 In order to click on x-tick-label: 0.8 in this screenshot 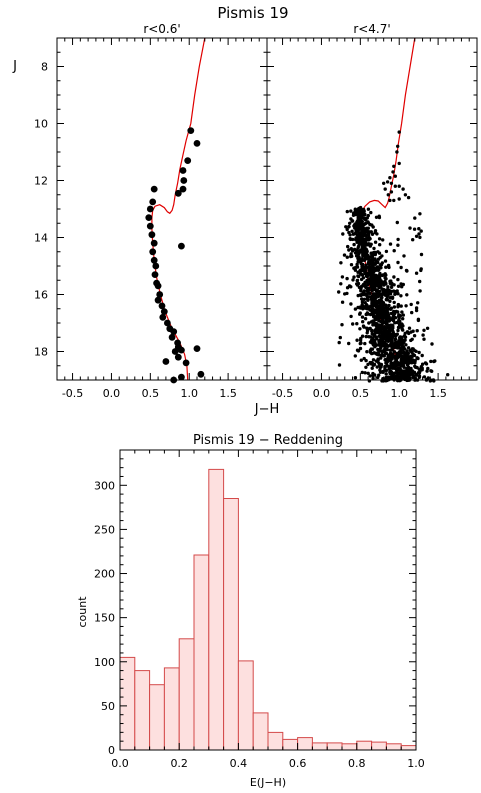, I will do `click(357, 763)`.